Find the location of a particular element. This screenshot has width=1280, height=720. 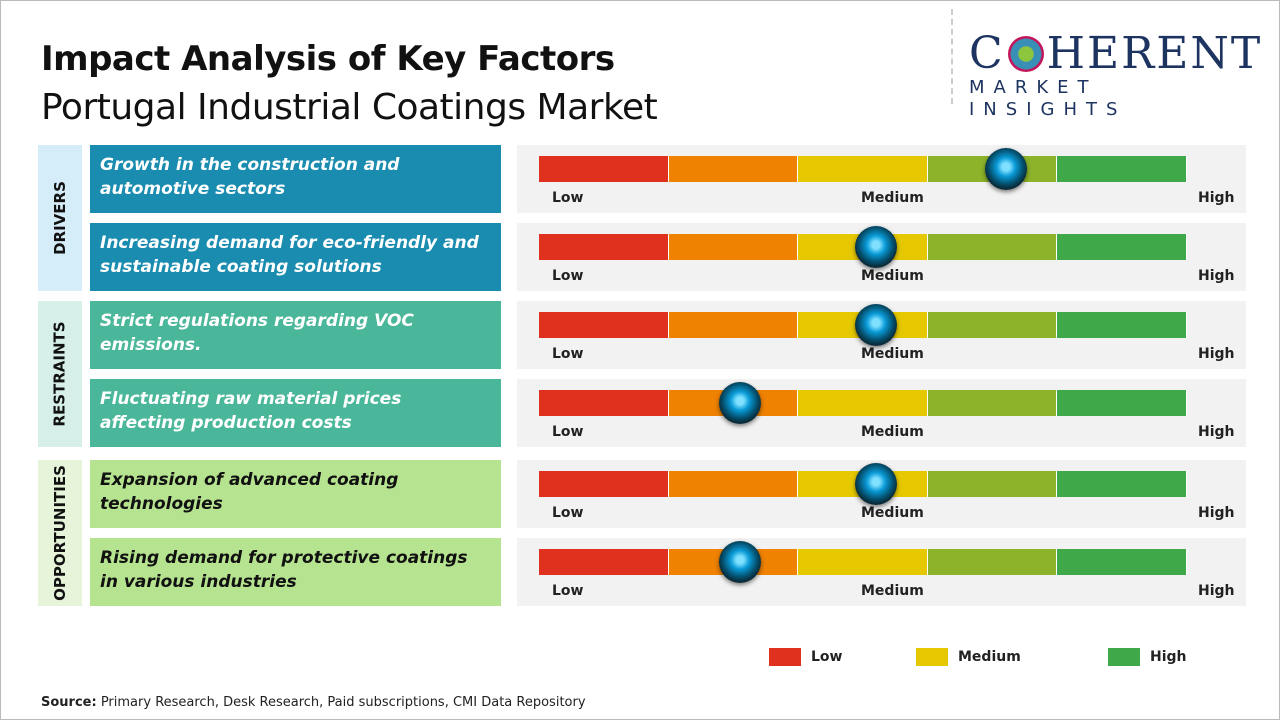

group-label-opportunities: OPPORTUNITIES is located at coordinates (60, 533).